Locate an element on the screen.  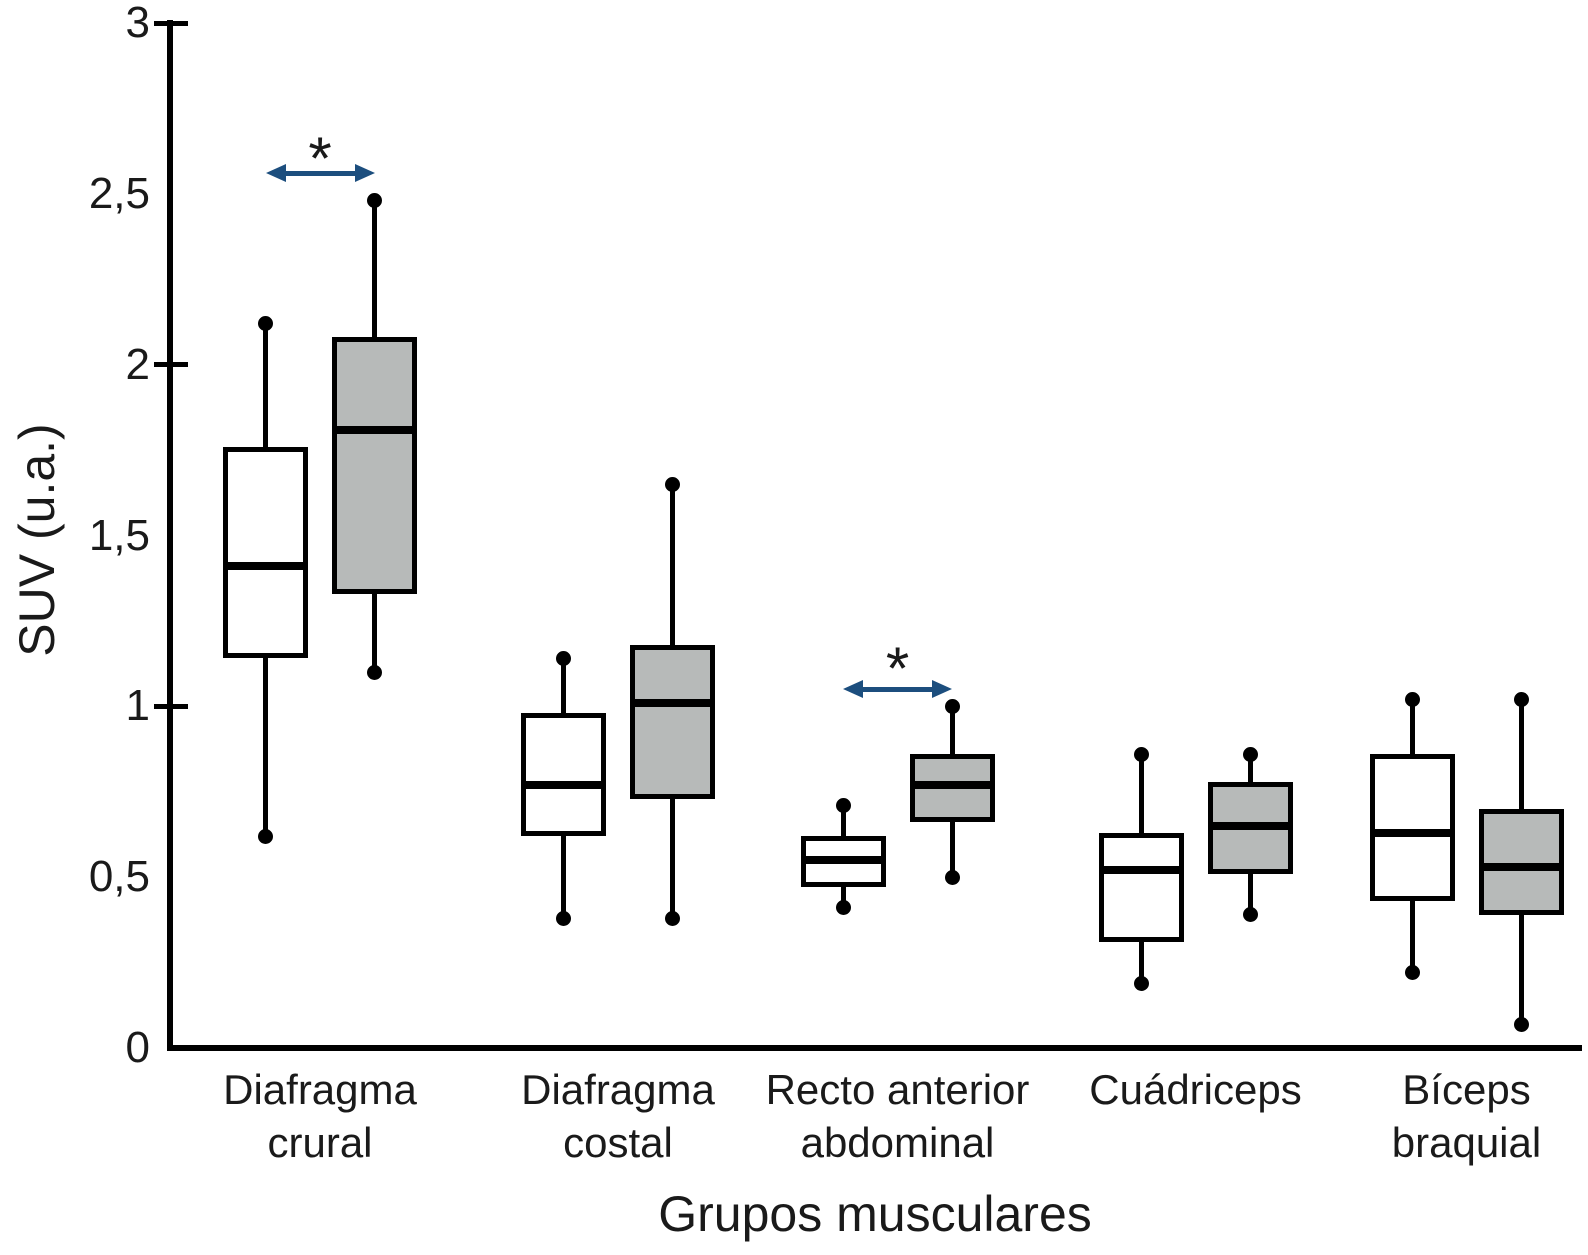
category-label-3: Recto anterior abdominal is located at coordinates (897, 1116).